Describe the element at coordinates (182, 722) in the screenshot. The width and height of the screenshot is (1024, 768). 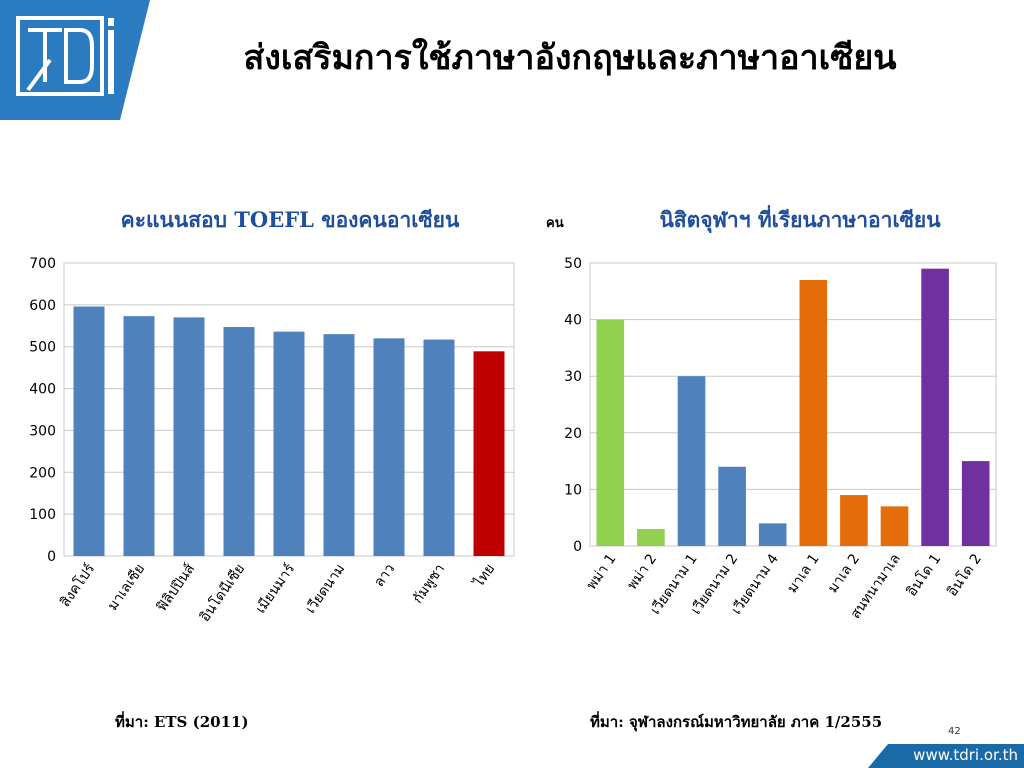
I see `left-source-note: ที่มา: ETS (2011)` at that location.